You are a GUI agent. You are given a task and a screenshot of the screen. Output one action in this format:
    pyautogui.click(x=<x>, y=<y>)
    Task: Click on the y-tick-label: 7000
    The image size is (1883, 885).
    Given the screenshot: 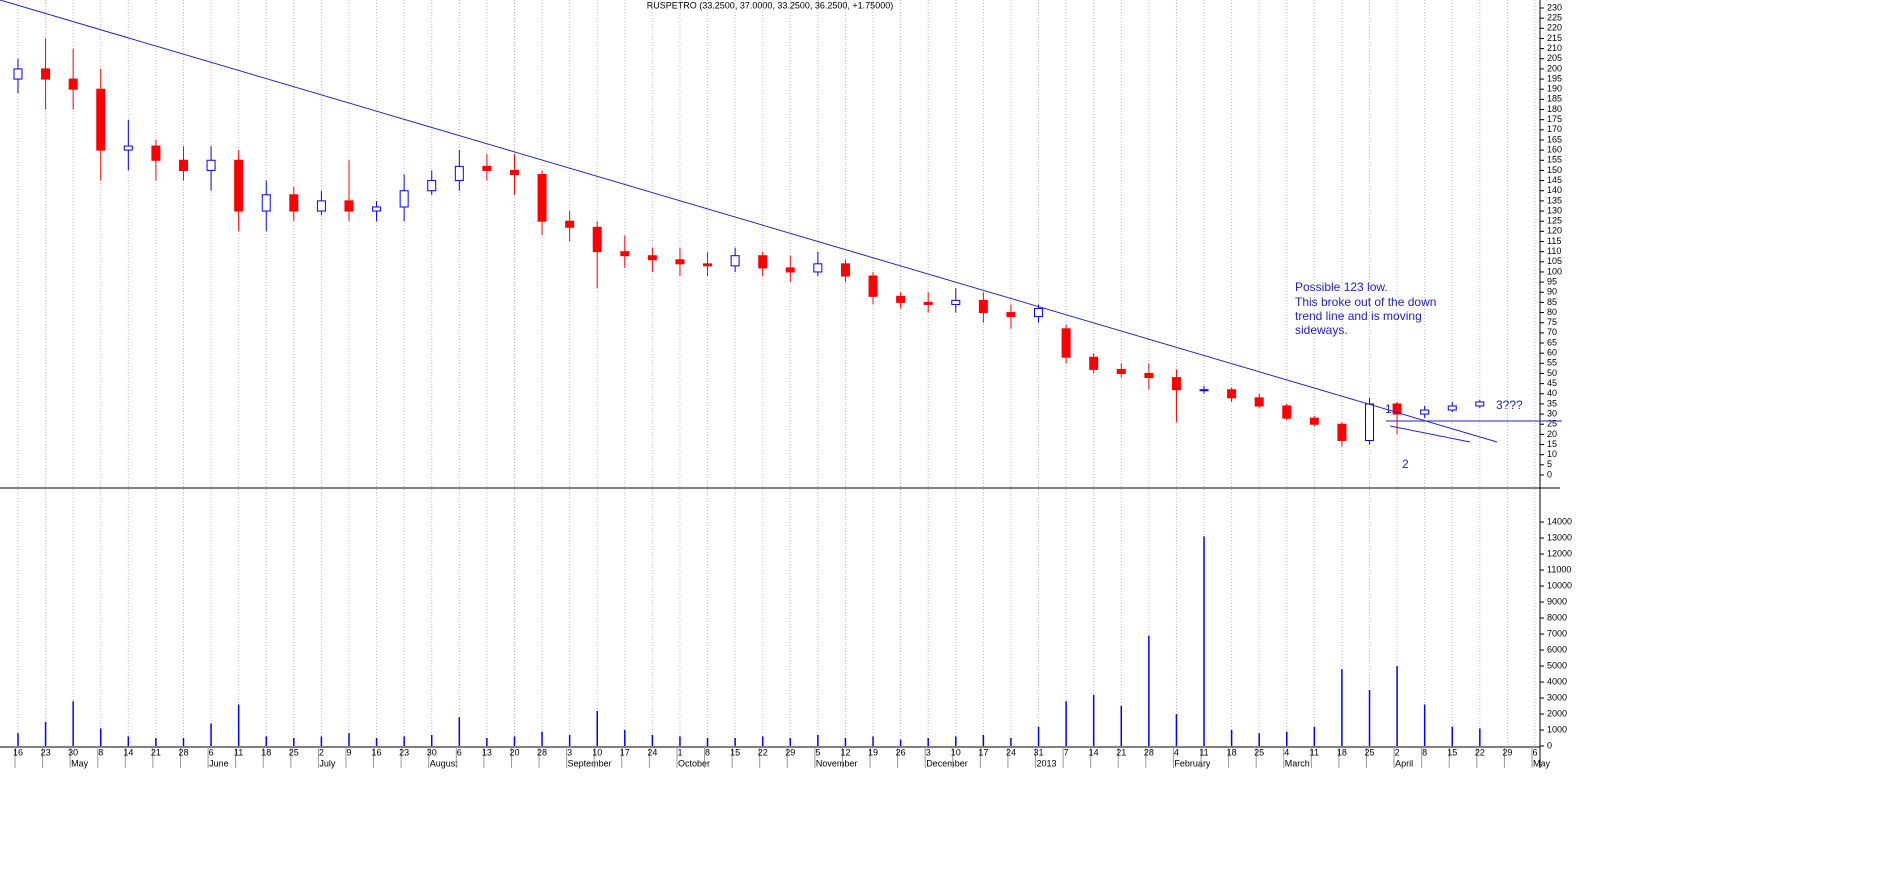 What is the action you would take?
    pyautogui.click(x=1557, y=633)
    